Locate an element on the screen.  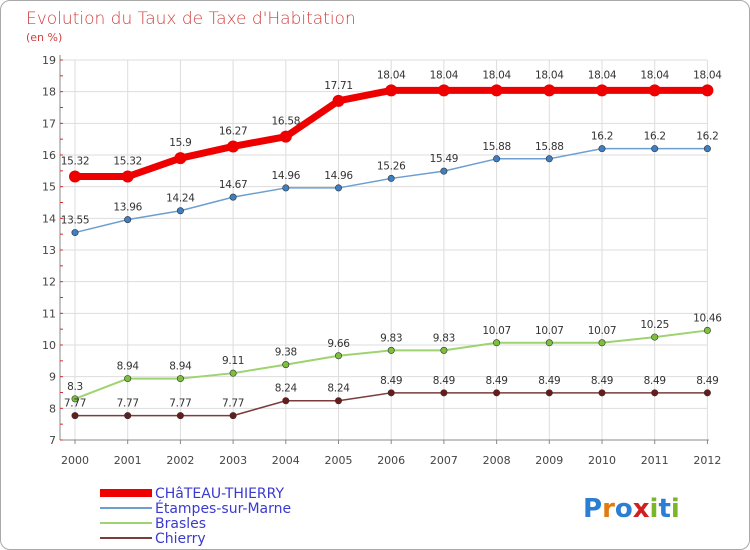
data-label: 16.58 is located at coordinates (286, 122).